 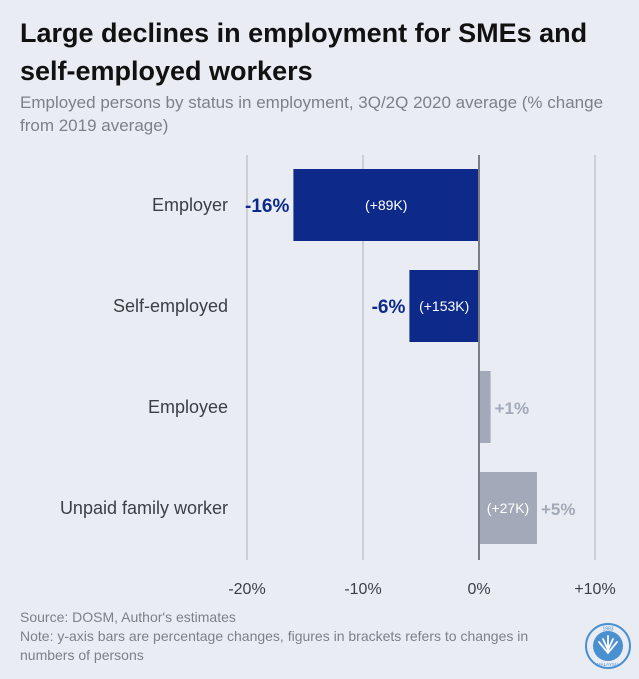 I want to click on value-label: +1%, so click(x=512, y=408).